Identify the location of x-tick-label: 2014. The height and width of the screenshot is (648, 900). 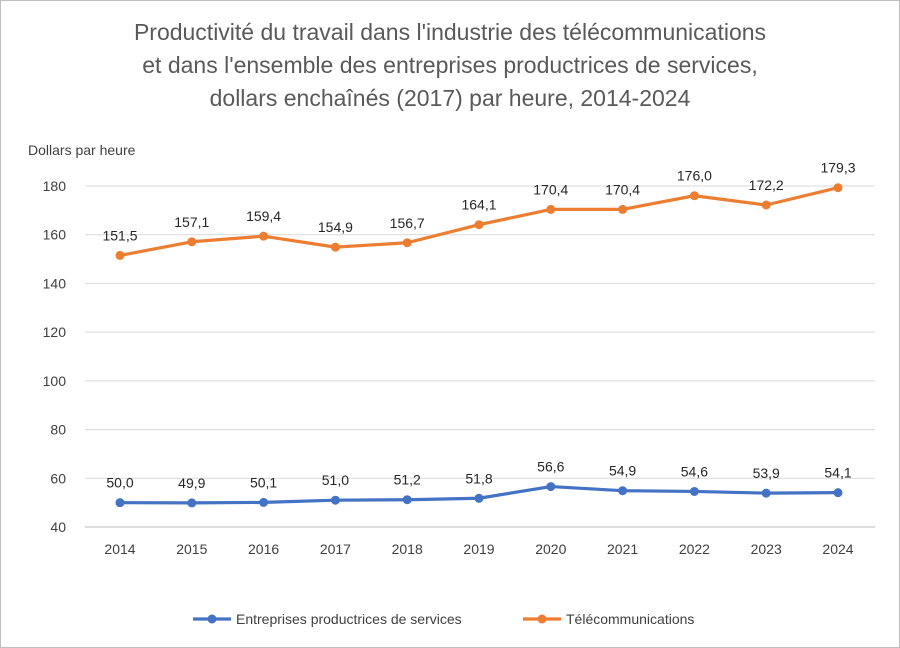
(119, 549).